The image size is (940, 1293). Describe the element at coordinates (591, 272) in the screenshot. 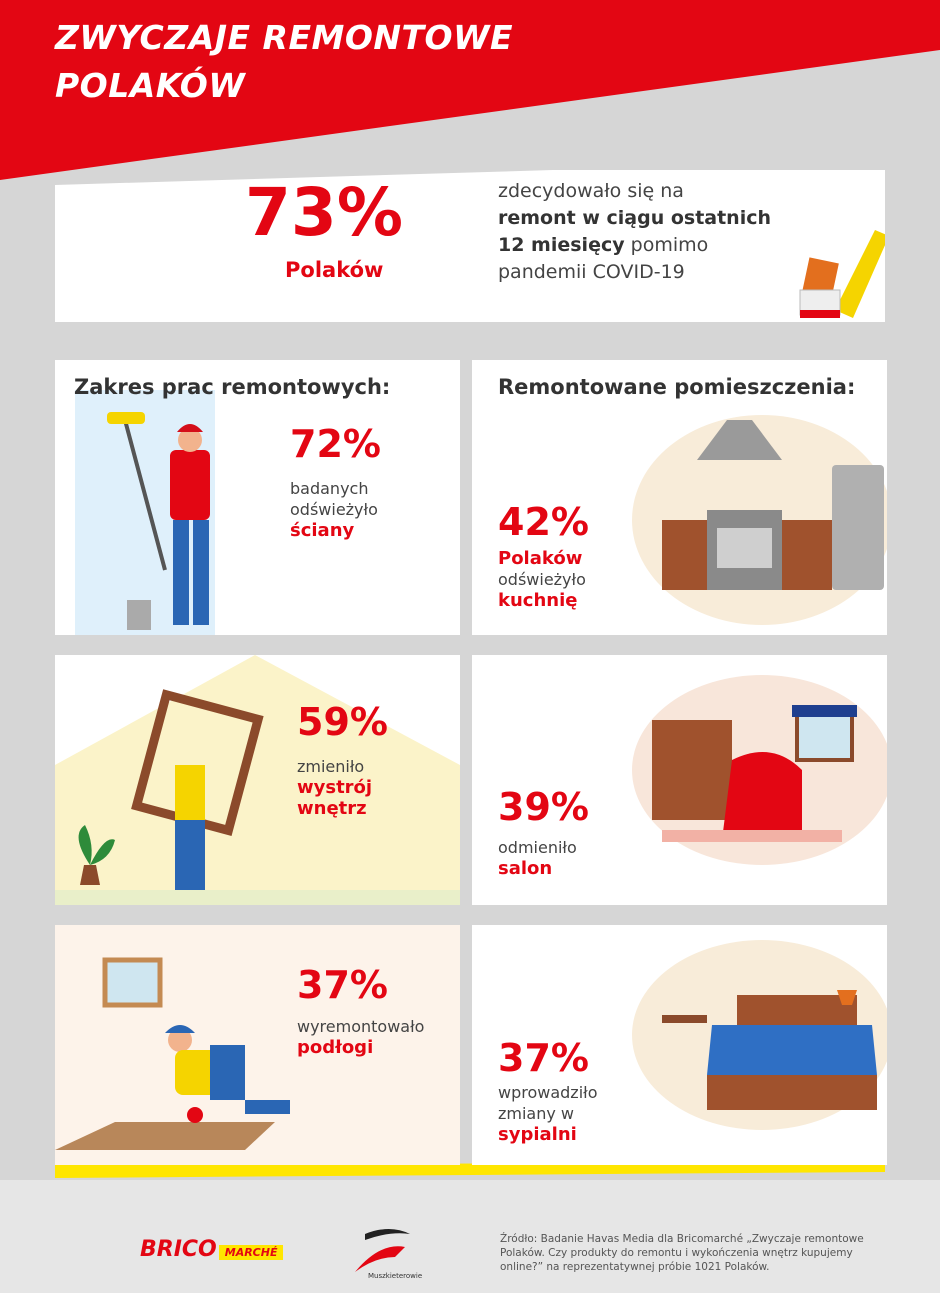

I see `headline-run: pandemii COVID-19` at that location.